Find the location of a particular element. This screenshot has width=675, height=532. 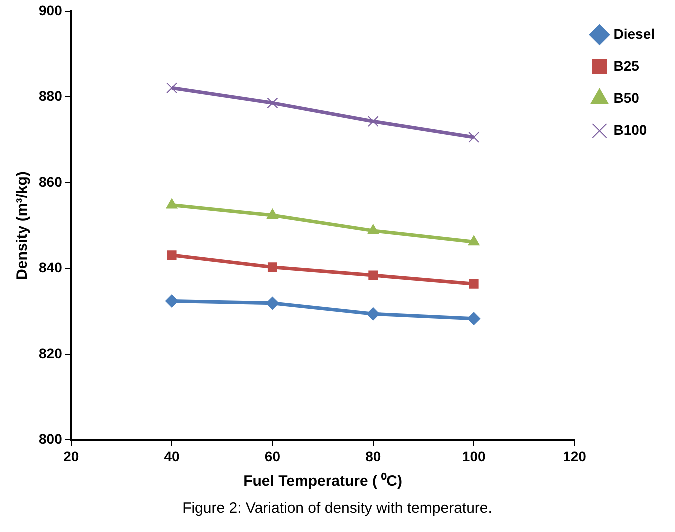

legend-label: B50 is located at coordinates (627, 98).